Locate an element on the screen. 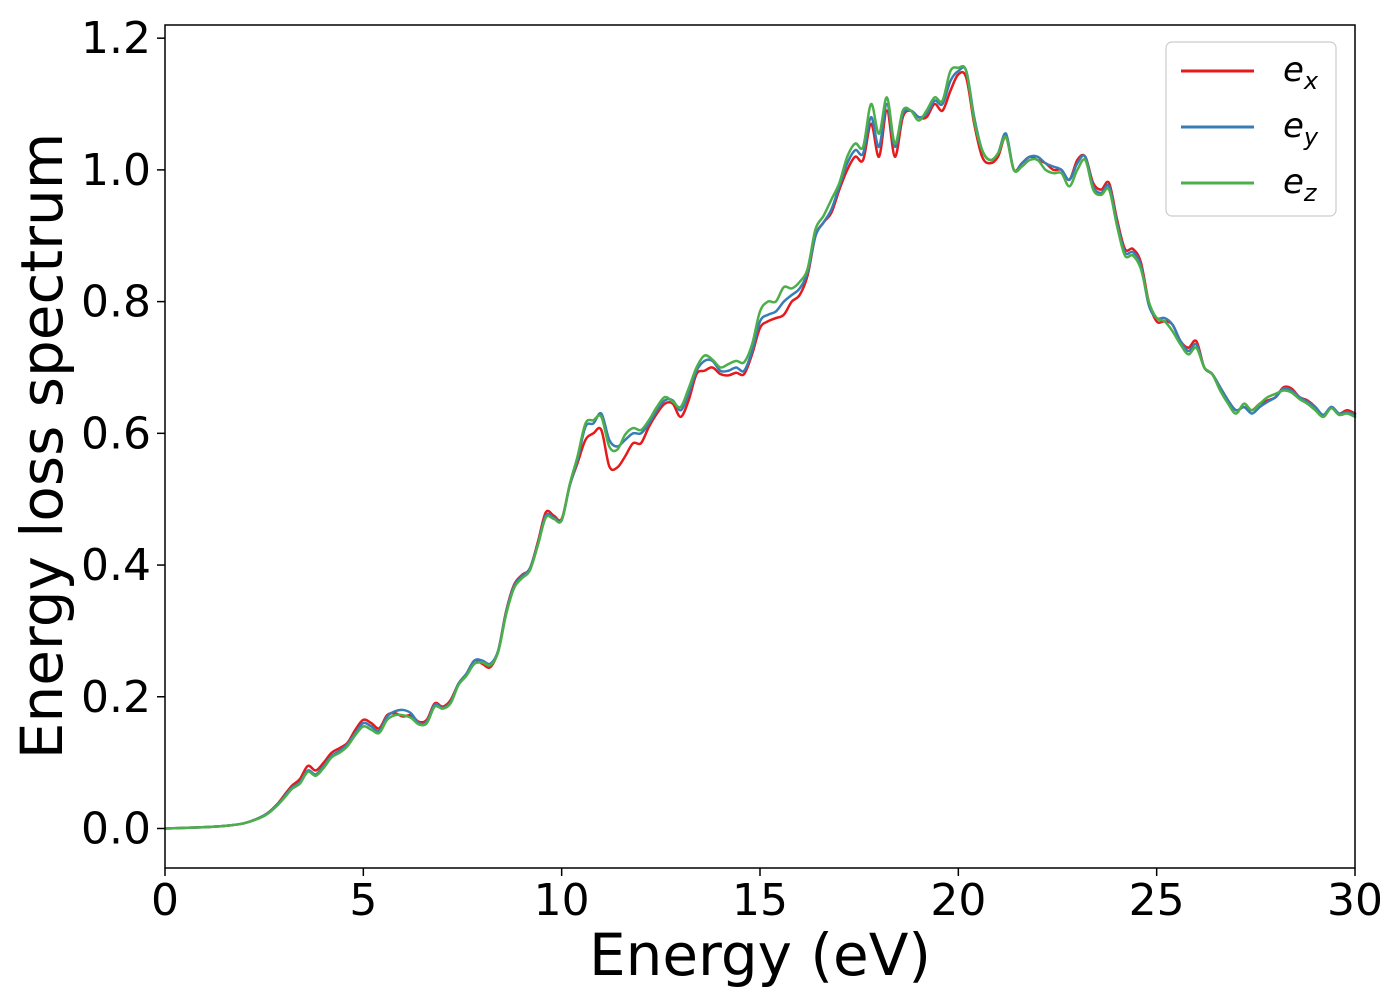 Image resolution: width=1400 pixels, height=1000 pixels. y-tick-label: 0.2 is located at coordinates (116, 697).